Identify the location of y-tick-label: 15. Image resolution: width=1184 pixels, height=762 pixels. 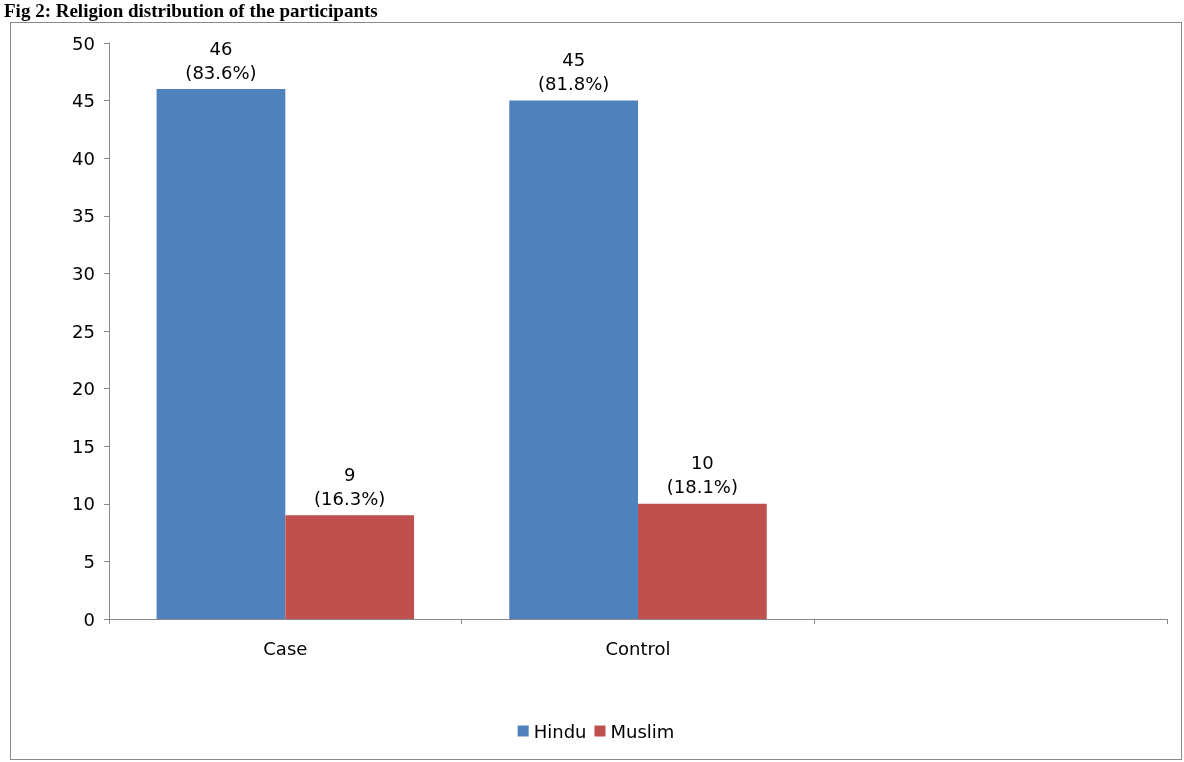
(83, 446).